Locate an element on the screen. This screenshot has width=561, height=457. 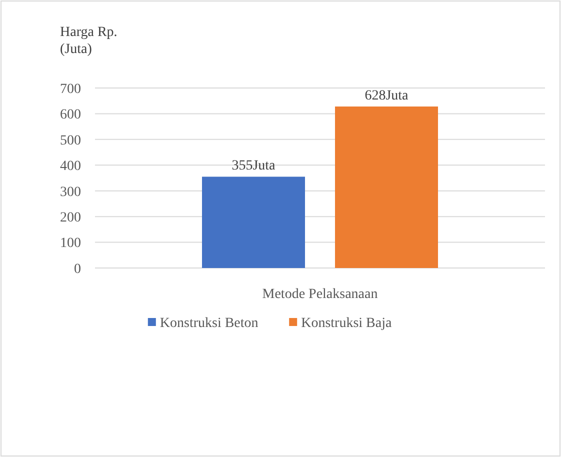
legend-label: Konstruksi Baja is located at coordinates (346, 323).